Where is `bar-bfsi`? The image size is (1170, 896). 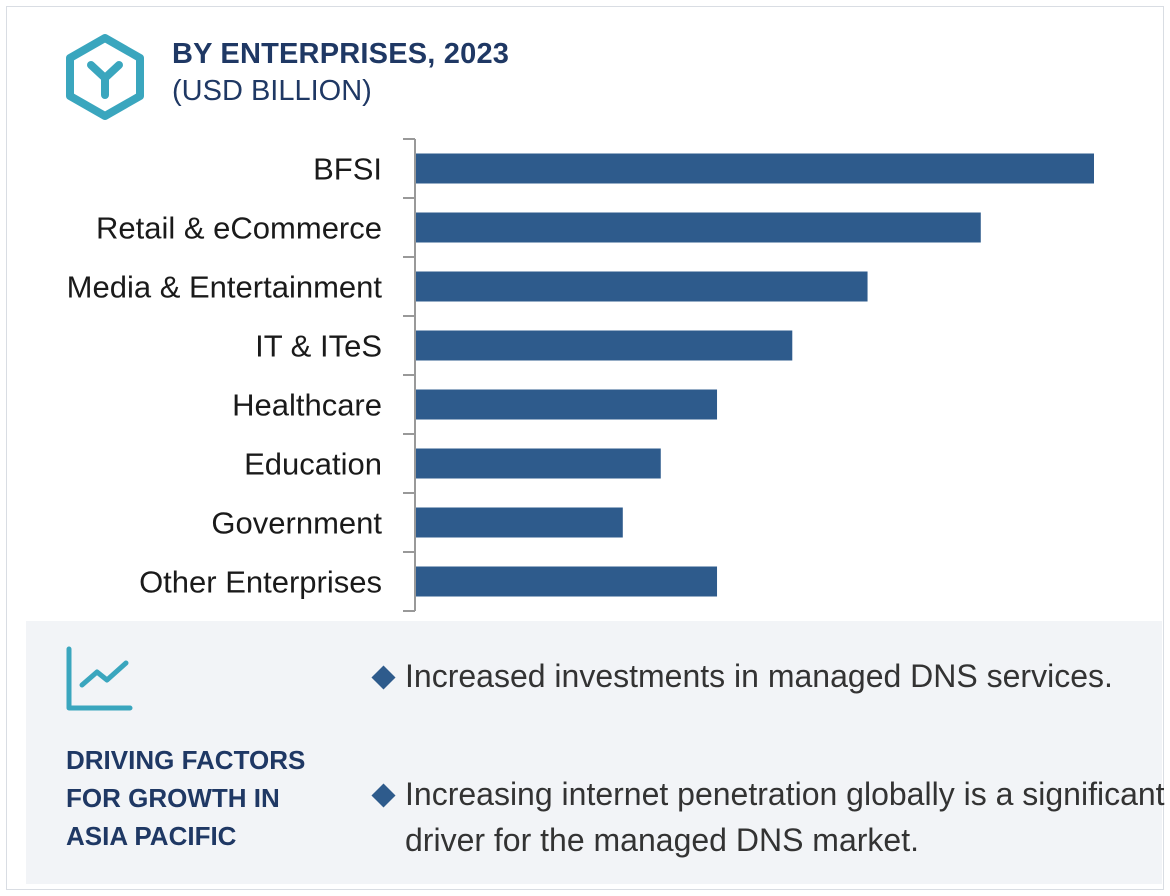
bar-bfsi is located at coordinates (755, 168).